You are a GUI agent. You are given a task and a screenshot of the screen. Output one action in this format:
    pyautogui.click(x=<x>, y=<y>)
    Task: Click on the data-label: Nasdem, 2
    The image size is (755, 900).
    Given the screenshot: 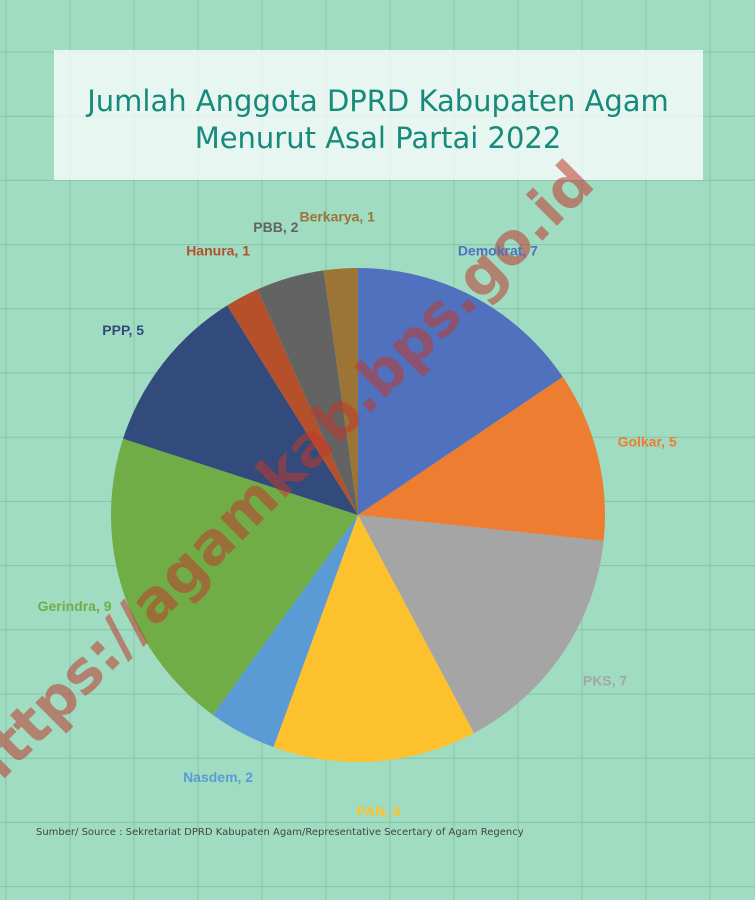 What is the action you would take?
    pyautogui.click(x=218, y=777)
    